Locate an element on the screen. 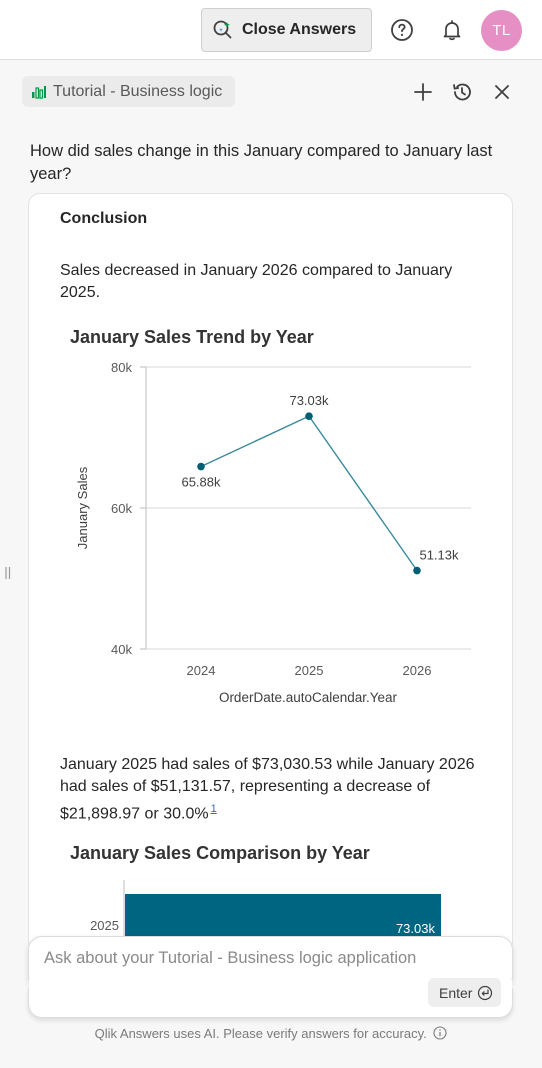  bar-chart: 73.03k 2025 is located at coordinates (265, 916).